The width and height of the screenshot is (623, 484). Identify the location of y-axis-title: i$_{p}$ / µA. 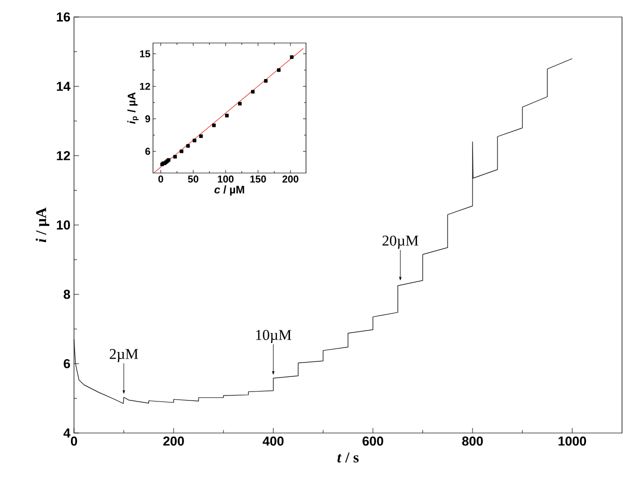
(133, 108).